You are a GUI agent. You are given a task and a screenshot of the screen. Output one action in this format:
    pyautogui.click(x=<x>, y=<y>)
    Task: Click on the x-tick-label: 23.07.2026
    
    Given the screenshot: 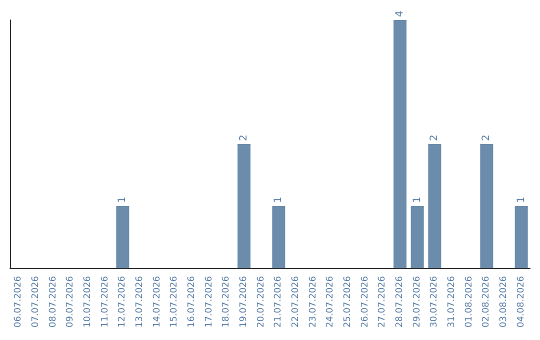 What is the action you would take?
    pyautogui.click(x=313, y=302)
    